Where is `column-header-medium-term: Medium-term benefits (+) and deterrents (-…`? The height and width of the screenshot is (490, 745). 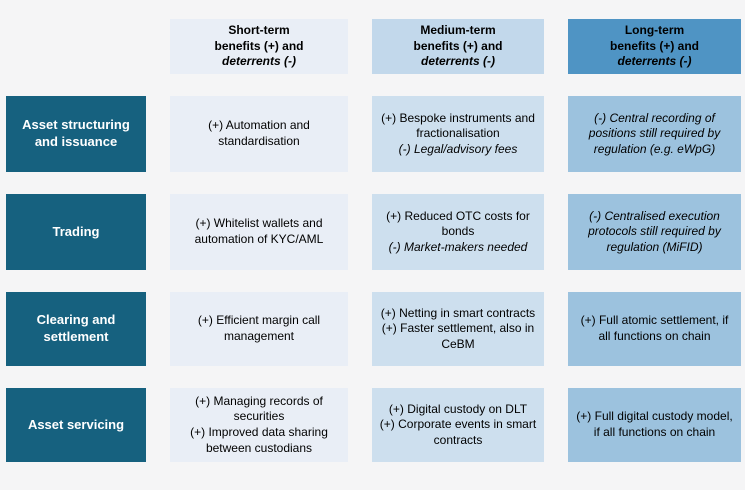
column-header-medium-term: Medium-term benefits (+) and deterrents (-… is located at coordinates (458, 46).